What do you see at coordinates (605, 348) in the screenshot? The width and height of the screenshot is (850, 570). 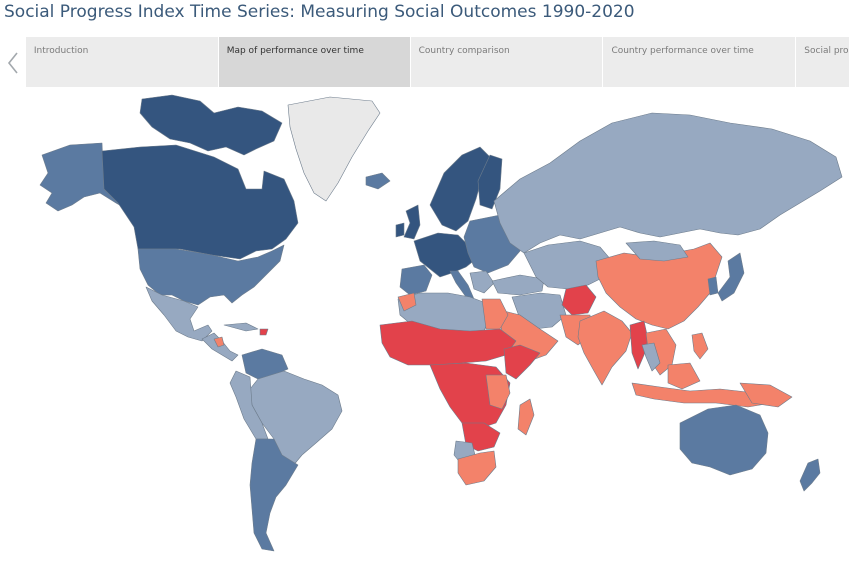 I see `region-india` at bounding box center [605, 348].